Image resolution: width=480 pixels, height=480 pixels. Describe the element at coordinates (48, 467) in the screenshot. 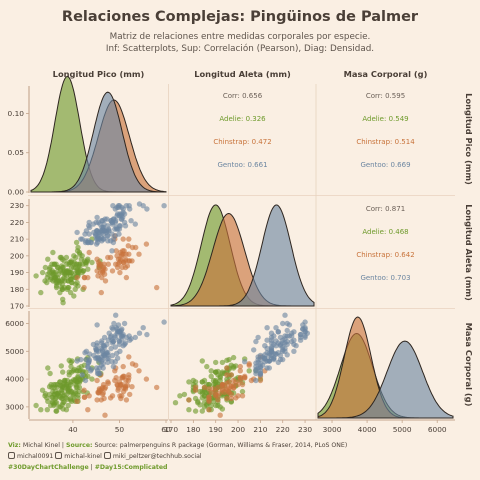

I see `hashtag-challenge: #30DayChartChallenge` at that location.